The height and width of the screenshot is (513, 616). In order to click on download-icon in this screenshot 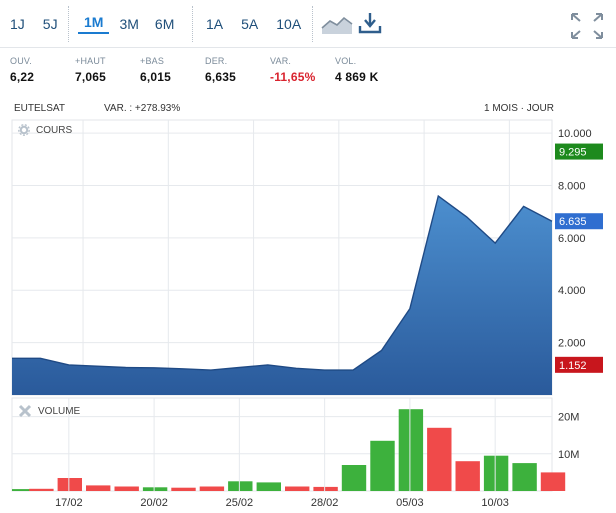, I will do `click(370, 23)`.